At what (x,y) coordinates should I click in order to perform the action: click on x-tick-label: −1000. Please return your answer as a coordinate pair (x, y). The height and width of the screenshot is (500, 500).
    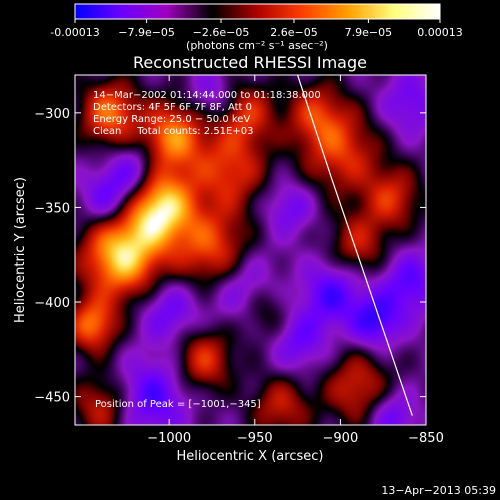
    Looking at the image, I should click on (169, 438).